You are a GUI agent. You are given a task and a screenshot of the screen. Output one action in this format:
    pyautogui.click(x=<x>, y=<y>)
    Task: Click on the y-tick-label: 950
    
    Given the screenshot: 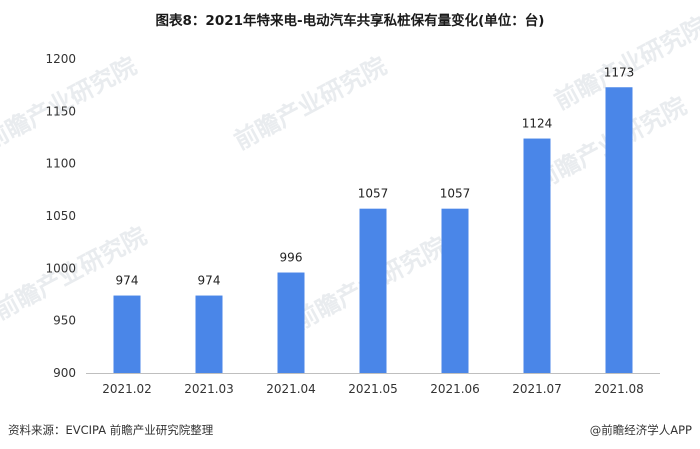 What is the action you would take?
    pyautogui.click(x=64, y=321)
    